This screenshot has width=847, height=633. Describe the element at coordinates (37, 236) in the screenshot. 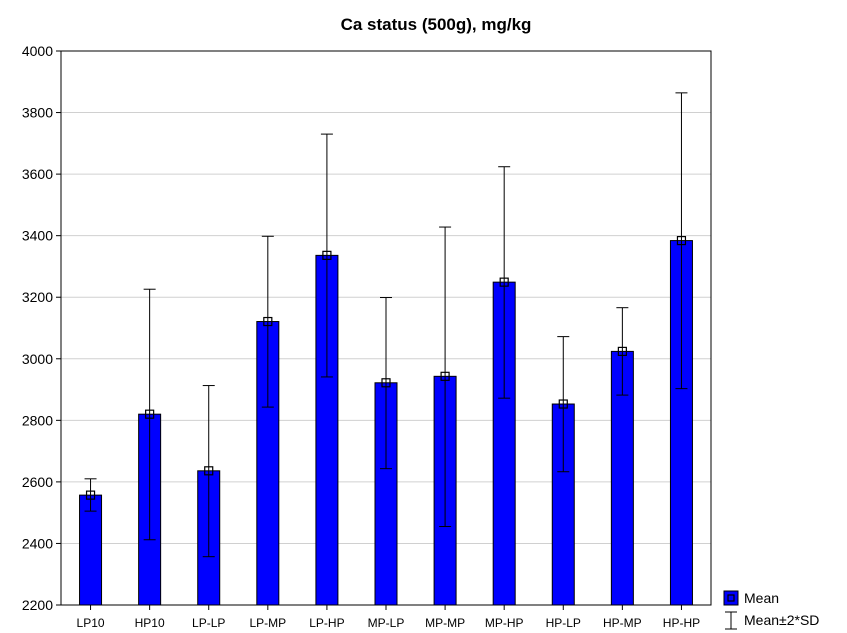

I see `y-tick-label: 3400` at that location.